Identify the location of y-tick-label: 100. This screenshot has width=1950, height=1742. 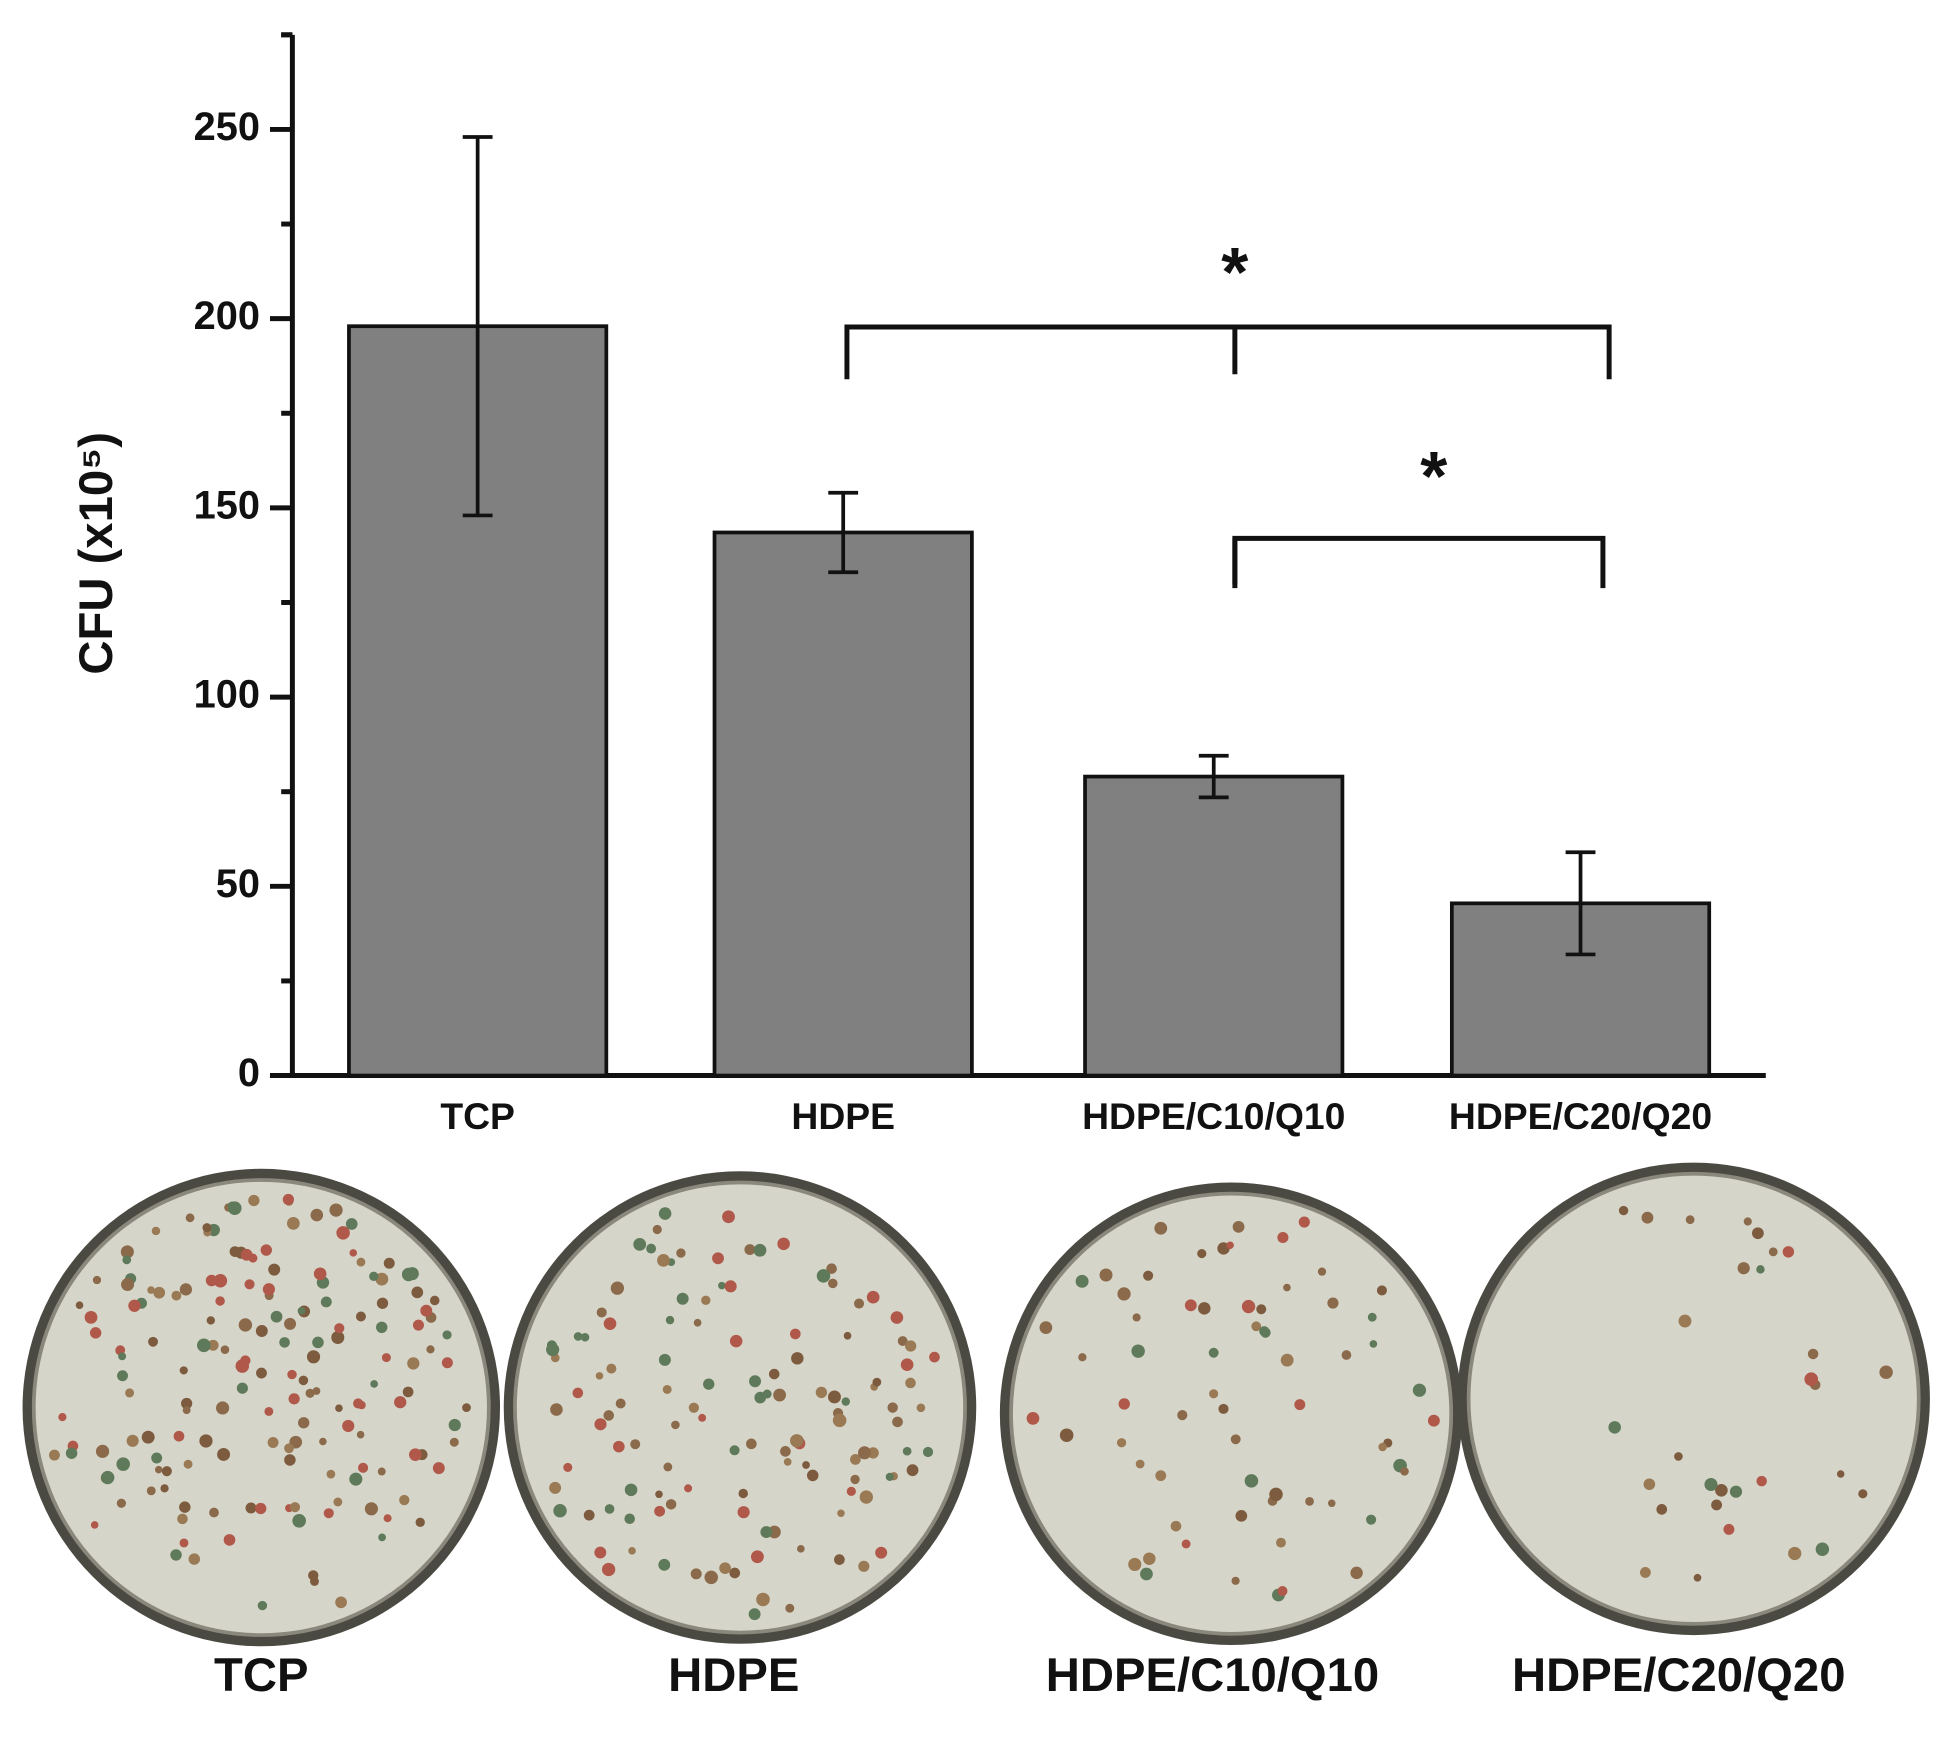
(227, 695).